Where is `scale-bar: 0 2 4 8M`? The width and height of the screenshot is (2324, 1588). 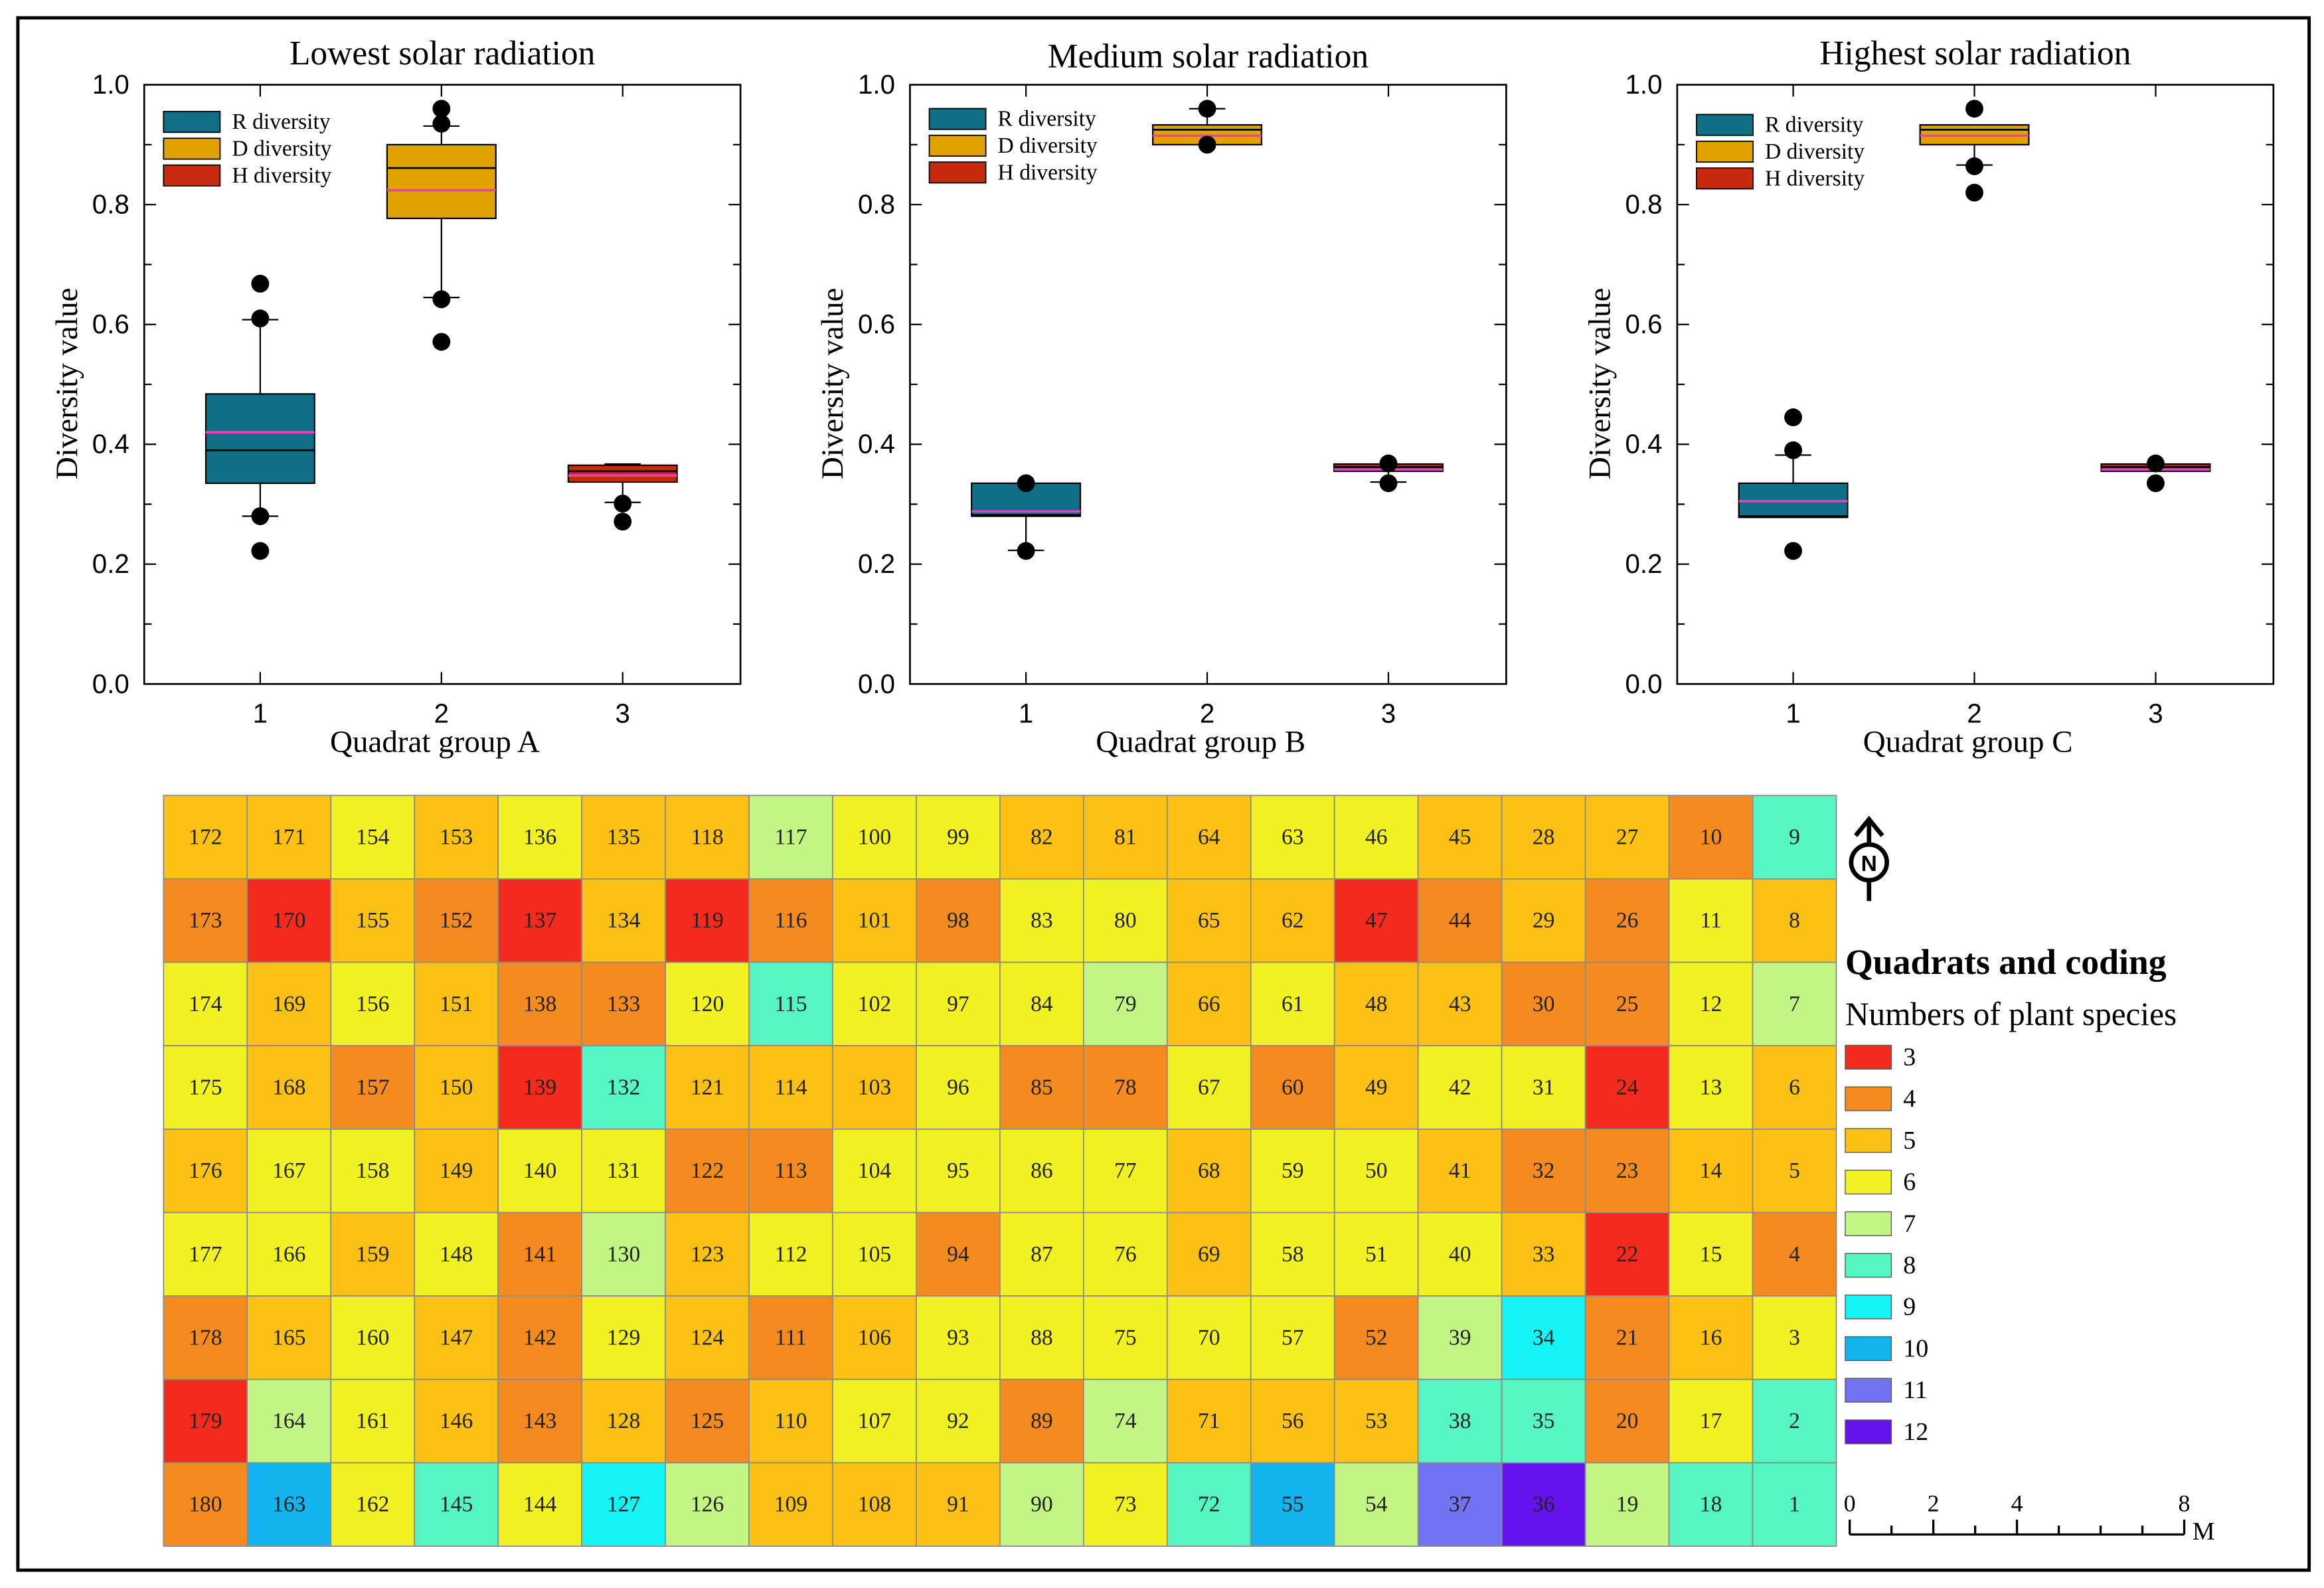
scale-bar: 0 2 4 8M is located at coordinates (2029, 1518).